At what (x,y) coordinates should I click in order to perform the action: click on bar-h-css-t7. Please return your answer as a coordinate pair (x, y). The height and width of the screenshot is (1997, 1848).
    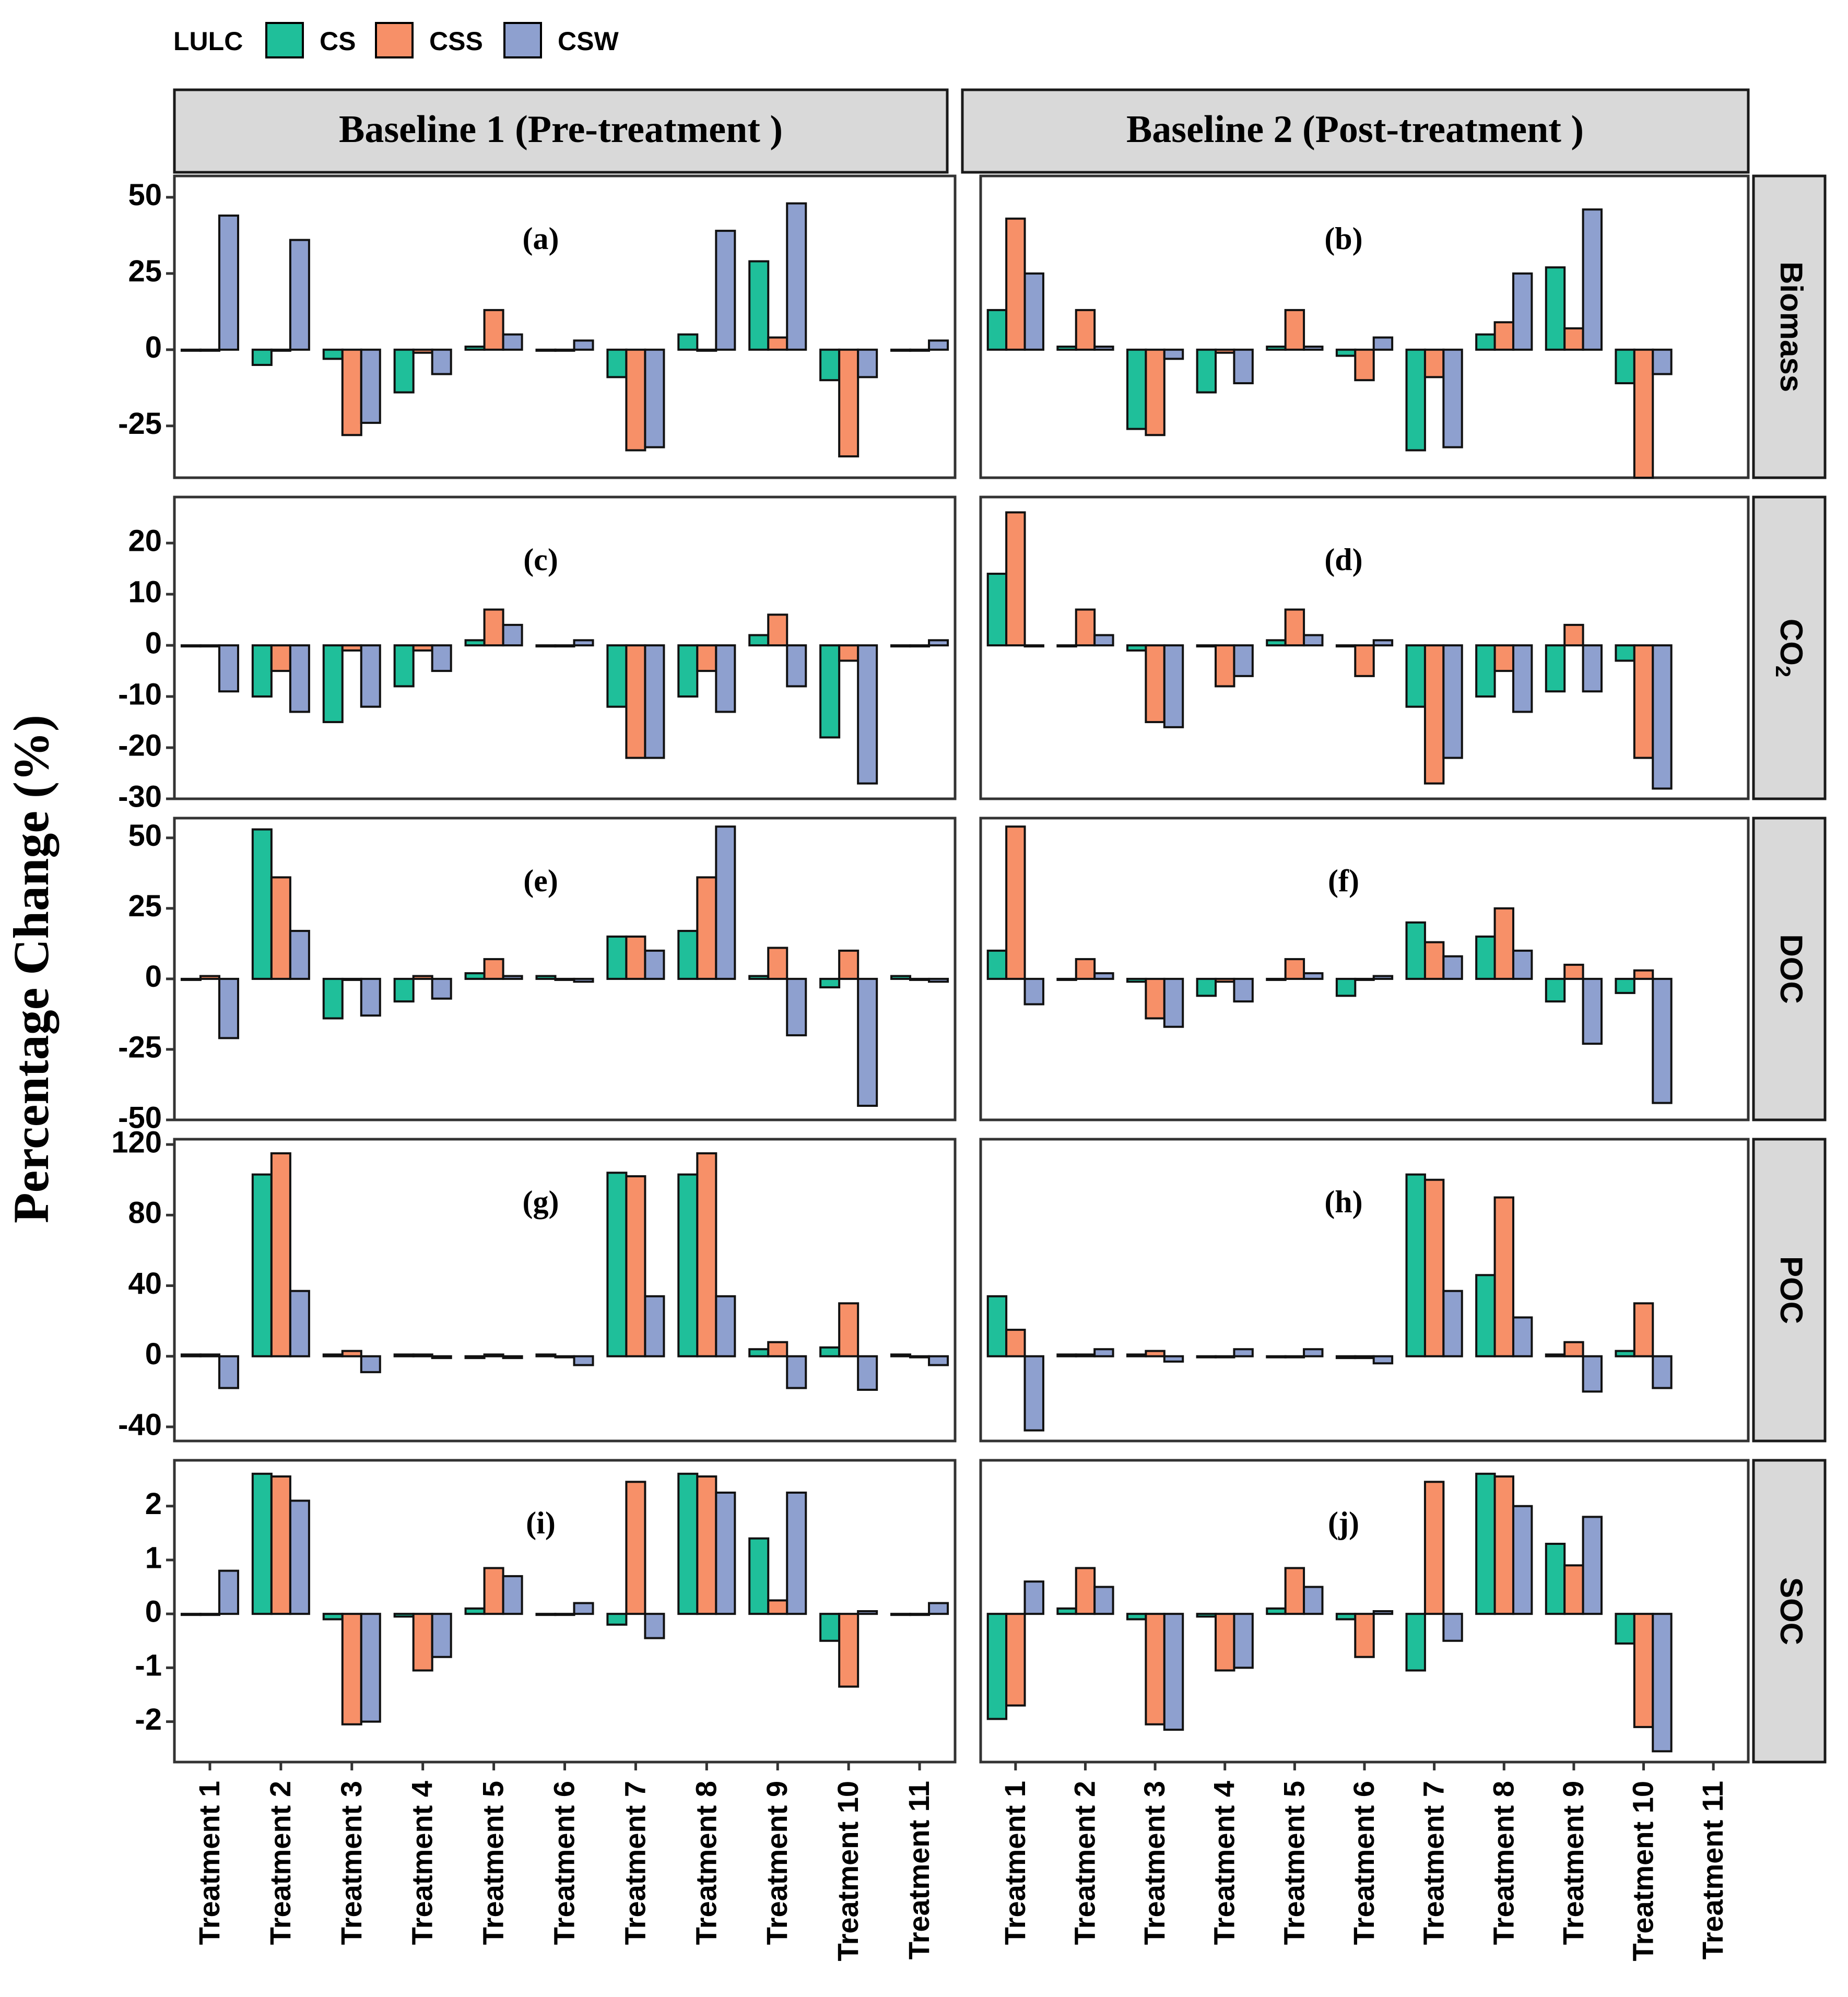
    Looking at the image, I should click on (1434, 1267).